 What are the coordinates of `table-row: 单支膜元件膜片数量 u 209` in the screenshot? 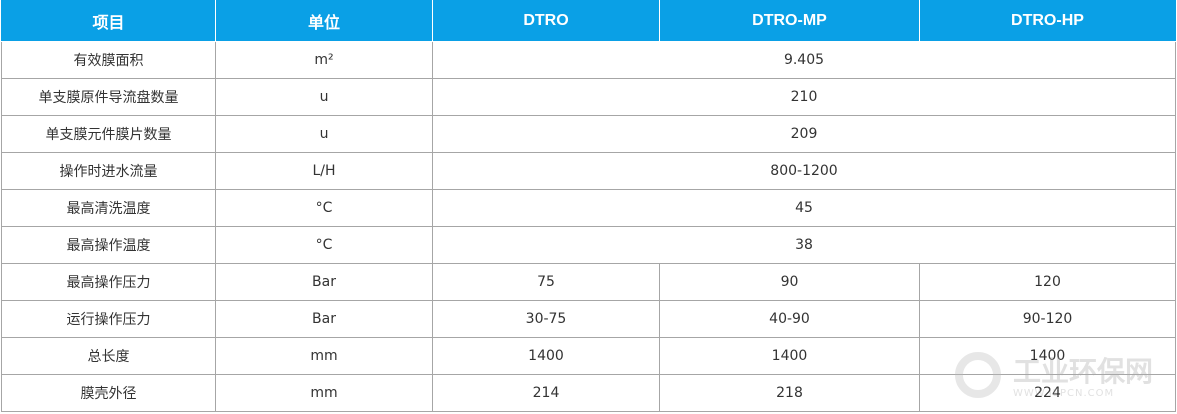 It's located at (588, 134).